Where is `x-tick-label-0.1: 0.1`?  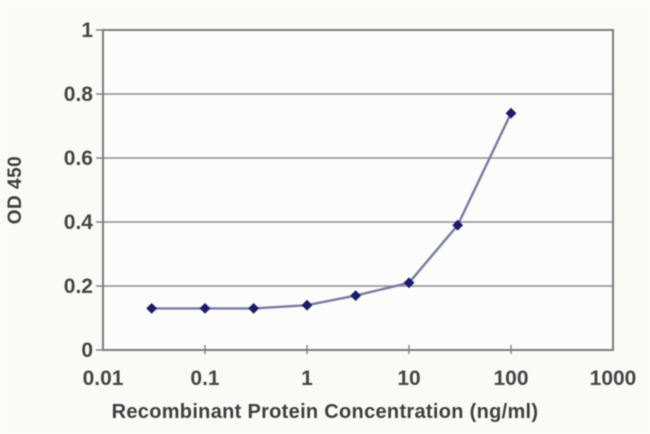
x-tick-label-0.1: 0.1 is located at coordinates (205, 378).